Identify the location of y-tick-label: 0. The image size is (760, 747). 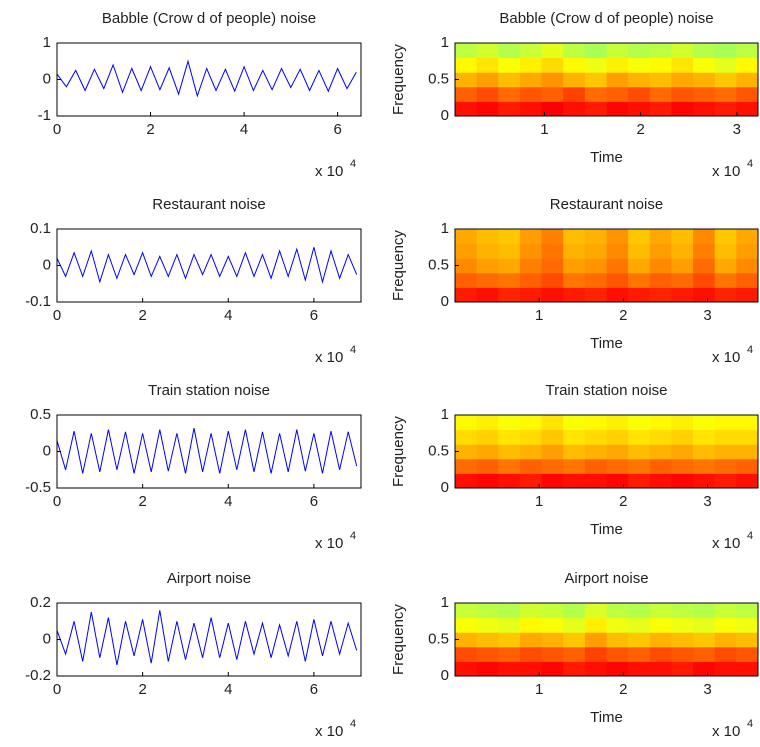
(445, 675).